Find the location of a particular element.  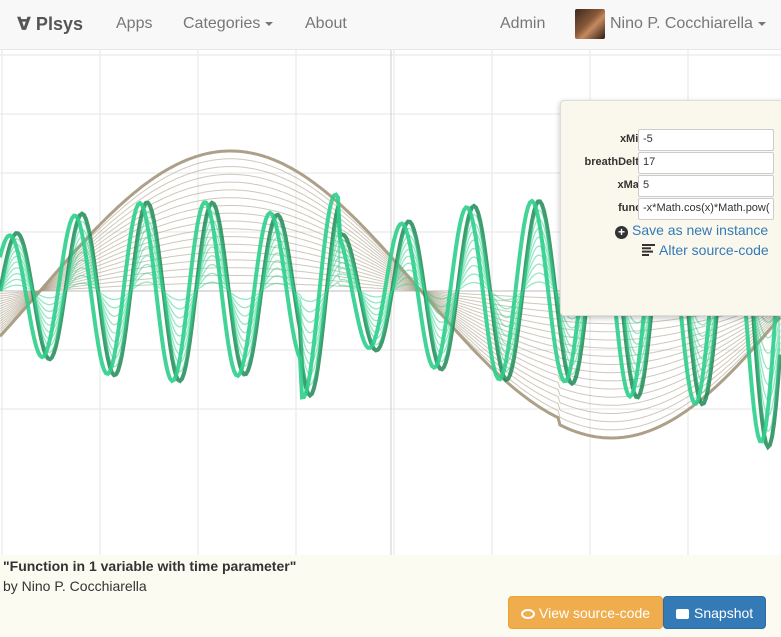

funct-input: -x*Math.cos(x)*Math.pow( is located at coordinates (706, 209).